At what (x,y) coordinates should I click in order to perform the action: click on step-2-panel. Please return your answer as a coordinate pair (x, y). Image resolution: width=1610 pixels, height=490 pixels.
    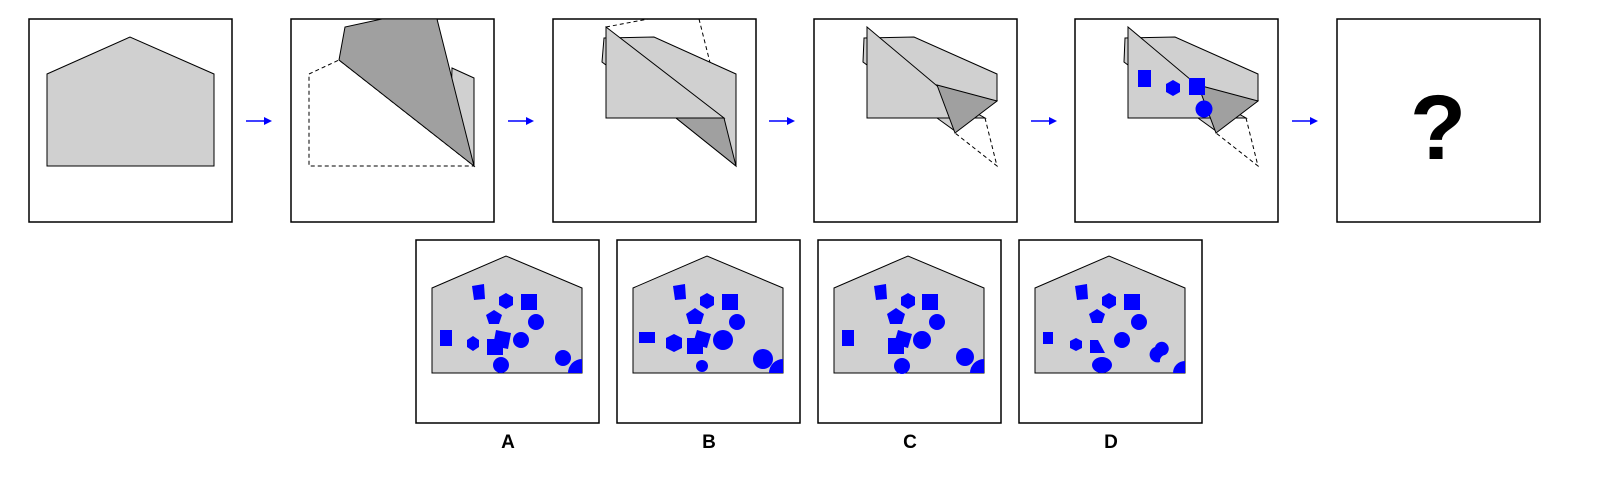
    Looking at the image, I should click on (392, 120).